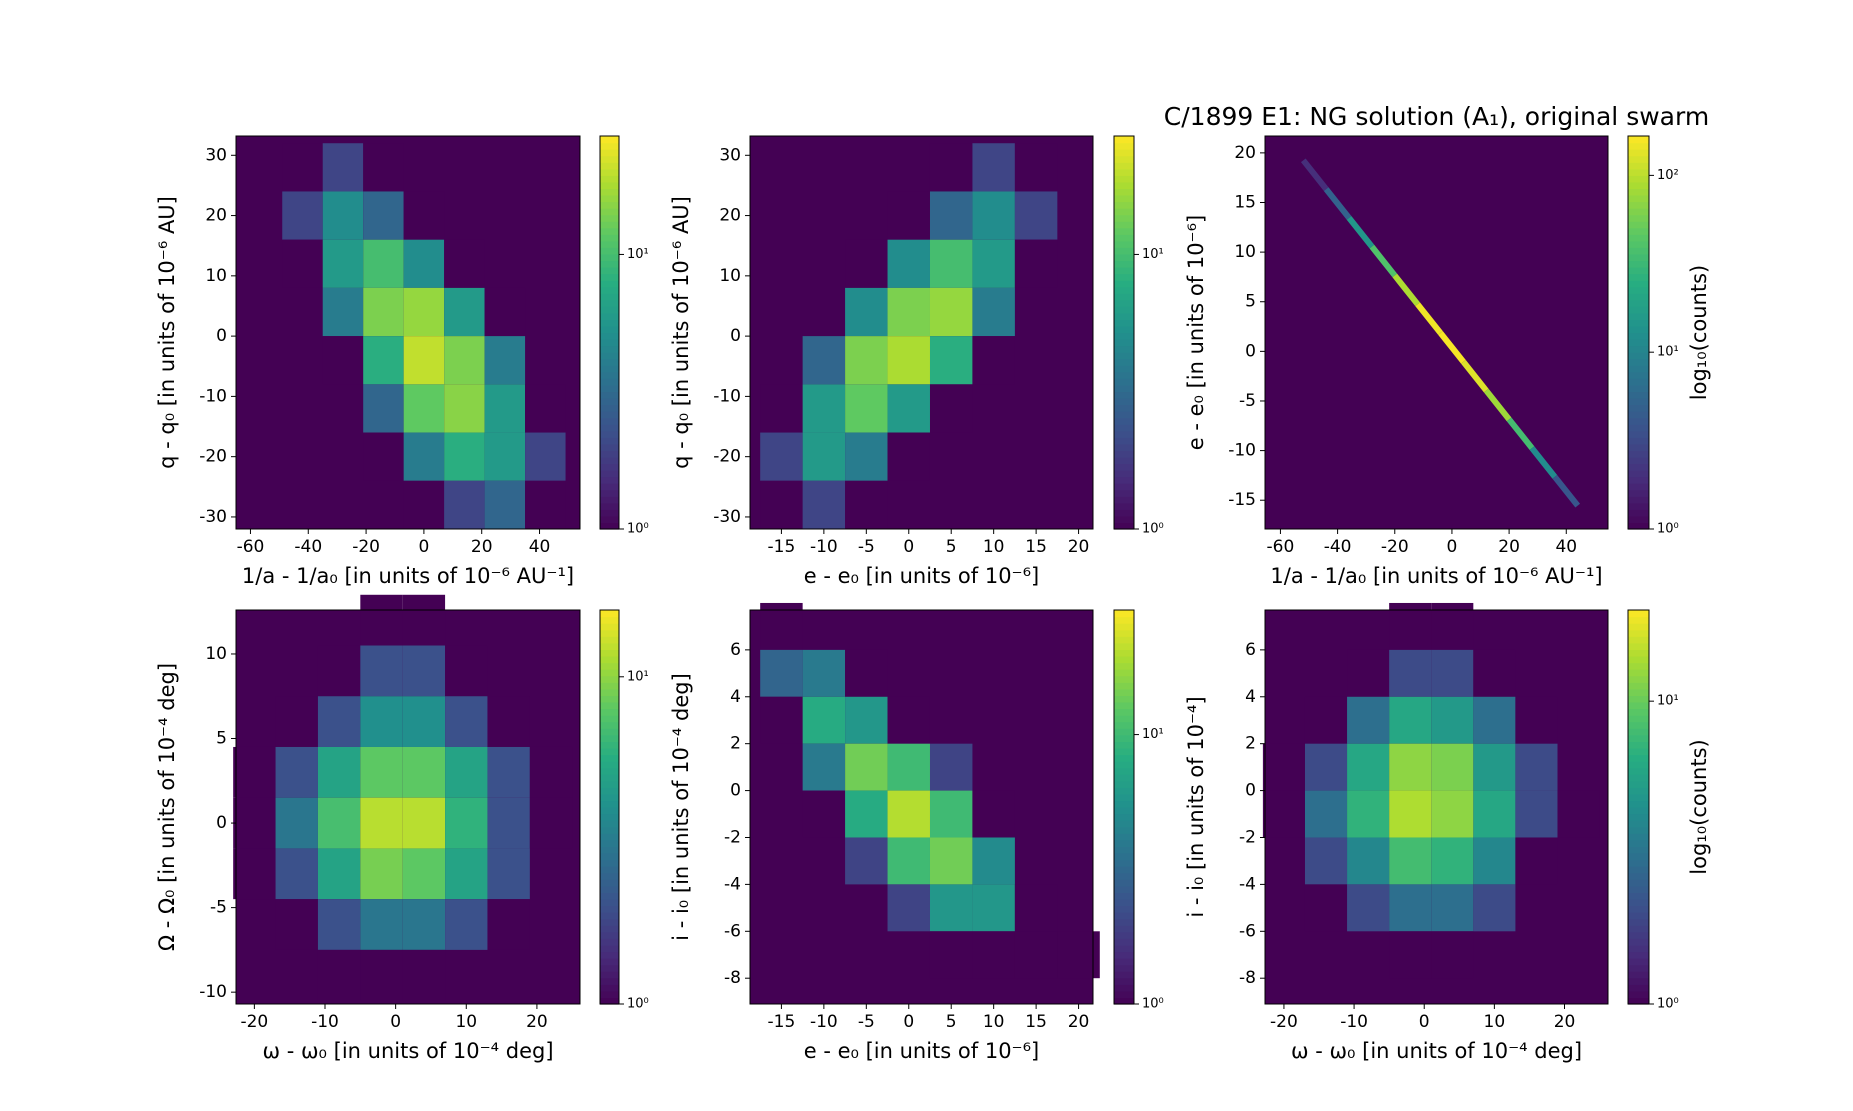 Image resolution: width=1853 pixels, height=1111 pixels. What do you see at coordinates (1196, 806) in the screenshot?
I see `y-axis-label: i - i₀ [in units of 10⁻⁴]` at bounding box center [1196, 806].